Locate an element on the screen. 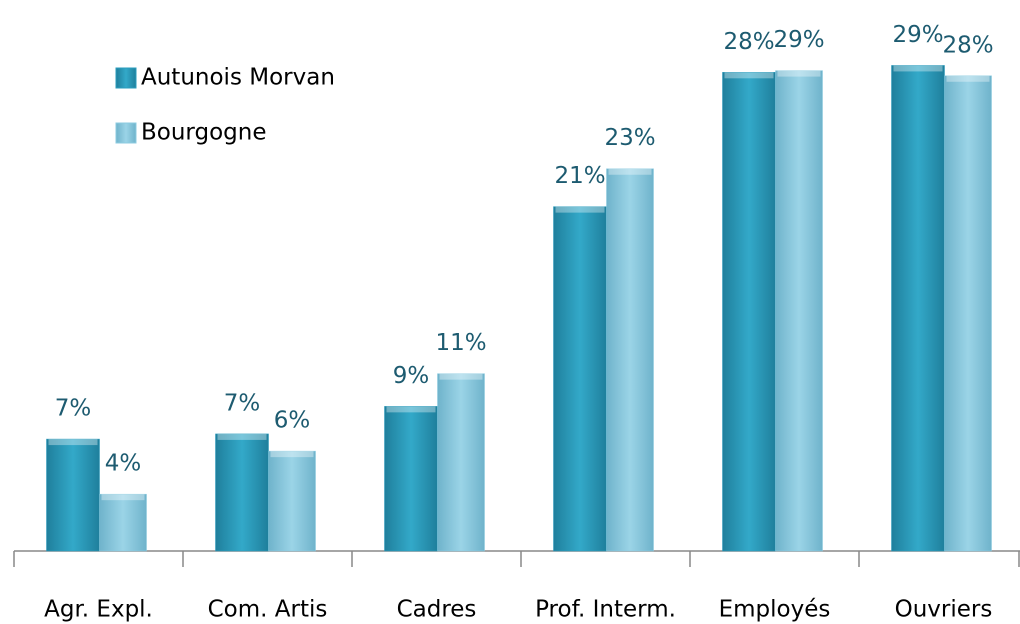  x-tick-label: Employés is located at coordinates (775, 610).